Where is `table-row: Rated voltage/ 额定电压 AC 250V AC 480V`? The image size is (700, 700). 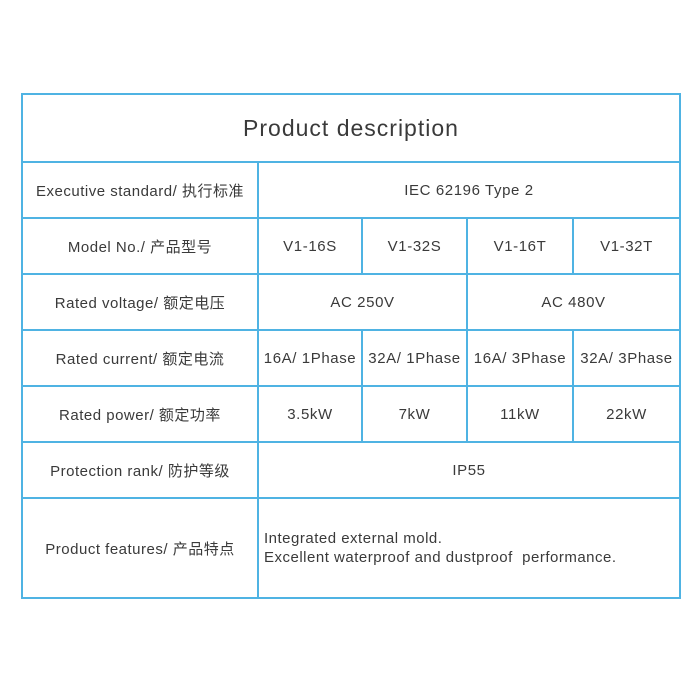
table-row: Rated voltage/ 额定电压 AC 250V AC 480V is located at coordinates (351, 302).